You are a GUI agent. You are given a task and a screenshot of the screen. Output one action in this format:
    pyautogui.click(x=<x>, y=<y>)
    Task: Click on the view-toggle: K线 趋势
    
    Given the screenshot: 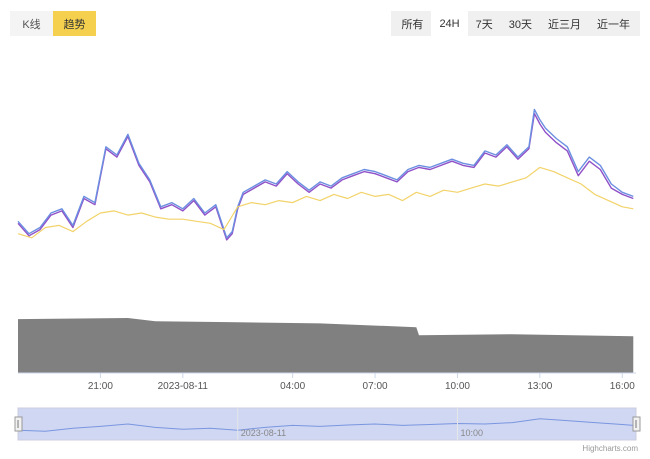 What is the action you would take?
    pyautogui.click(x=53, y=23)
    